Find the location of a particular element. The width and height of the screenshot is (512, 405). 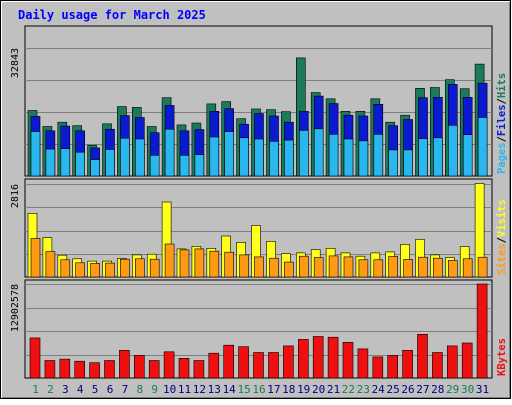

day-label-3: 3 is located at coordinates (65, 389).